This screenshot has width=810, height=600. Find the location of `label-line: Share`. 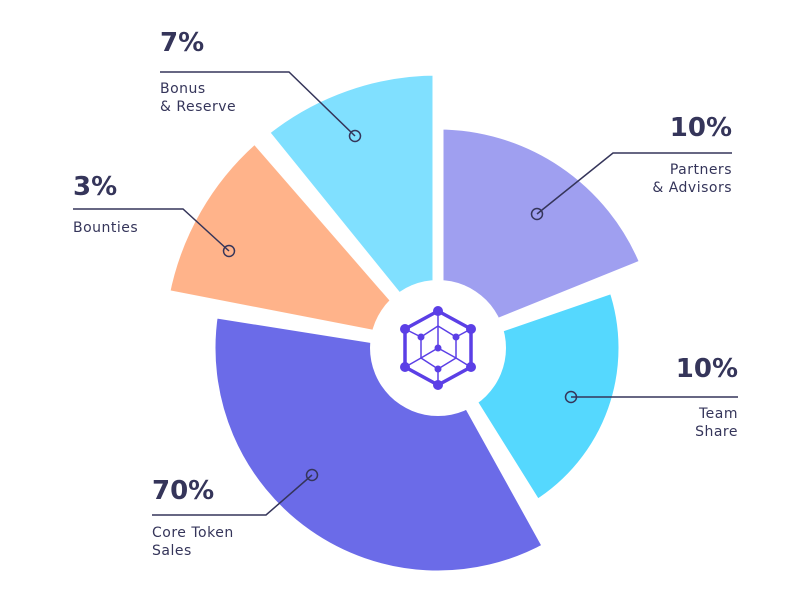

label-line: Share is located at coordinates (716, 432).